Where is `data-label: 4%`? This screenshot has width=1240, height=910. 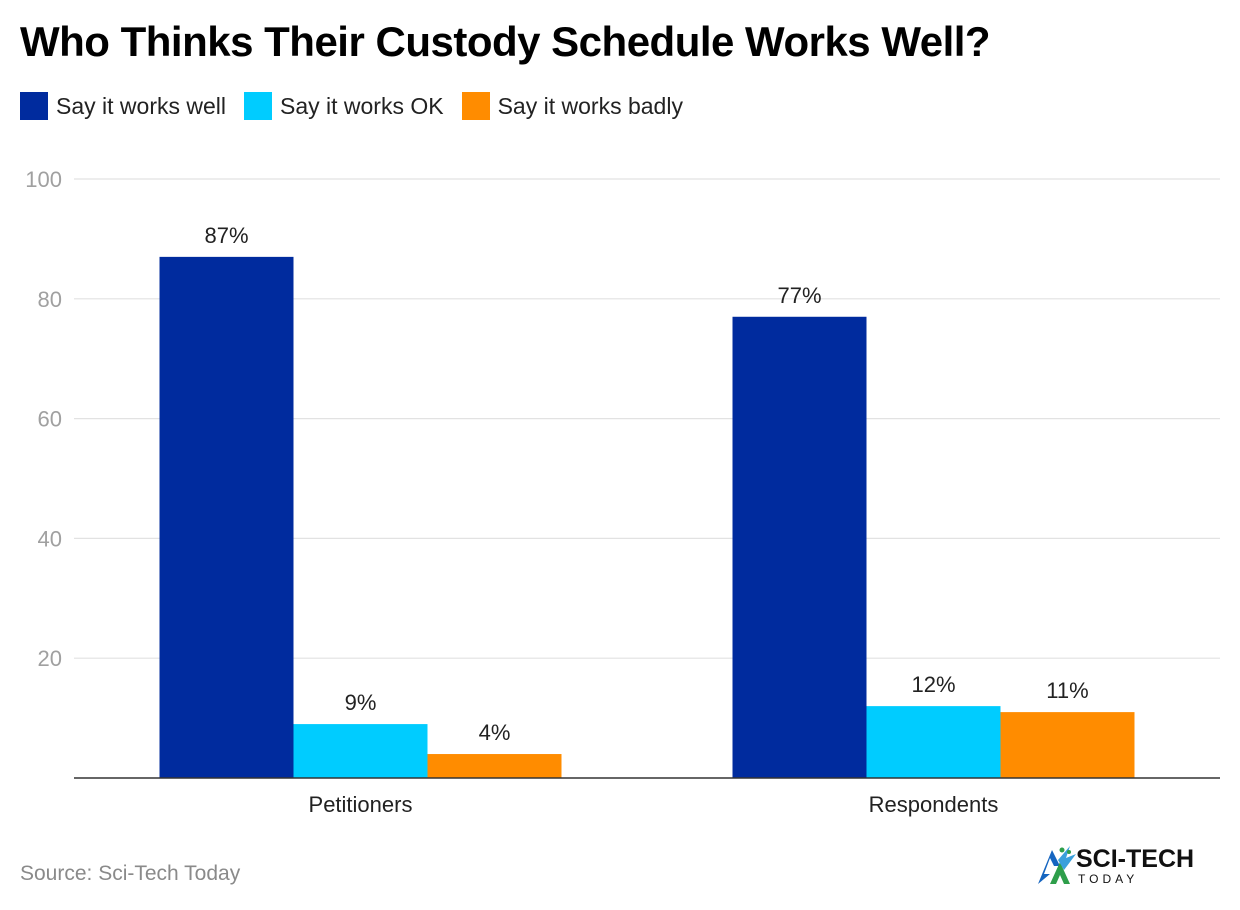
data-label: 4% is located at coordinates (495, 732).